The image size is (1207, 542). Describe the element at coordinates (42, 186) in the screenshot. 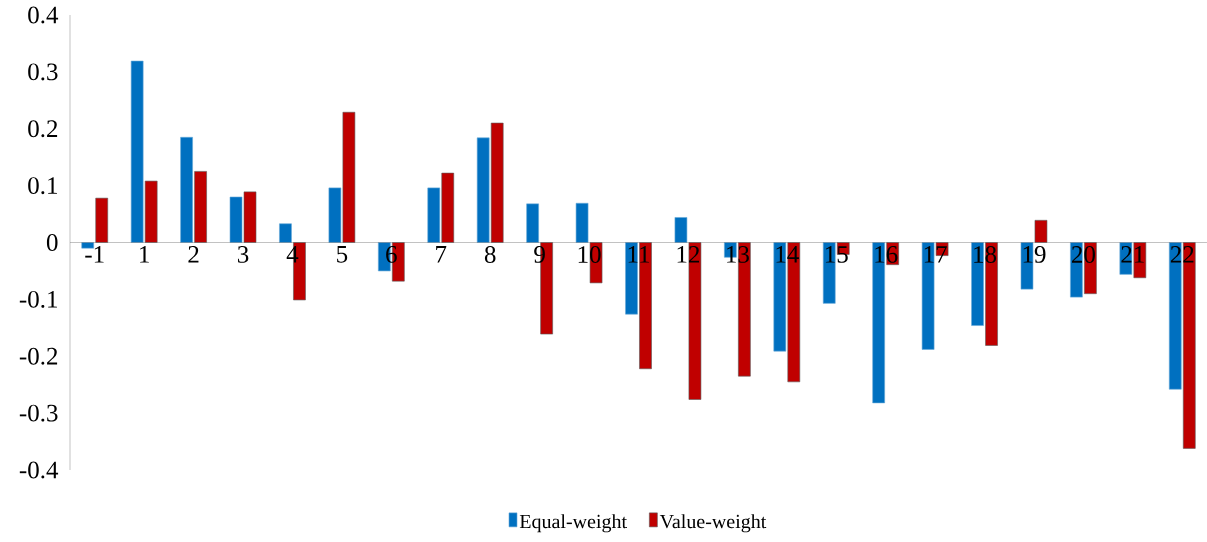

I see `y-tick-label: 0.1` at that location.